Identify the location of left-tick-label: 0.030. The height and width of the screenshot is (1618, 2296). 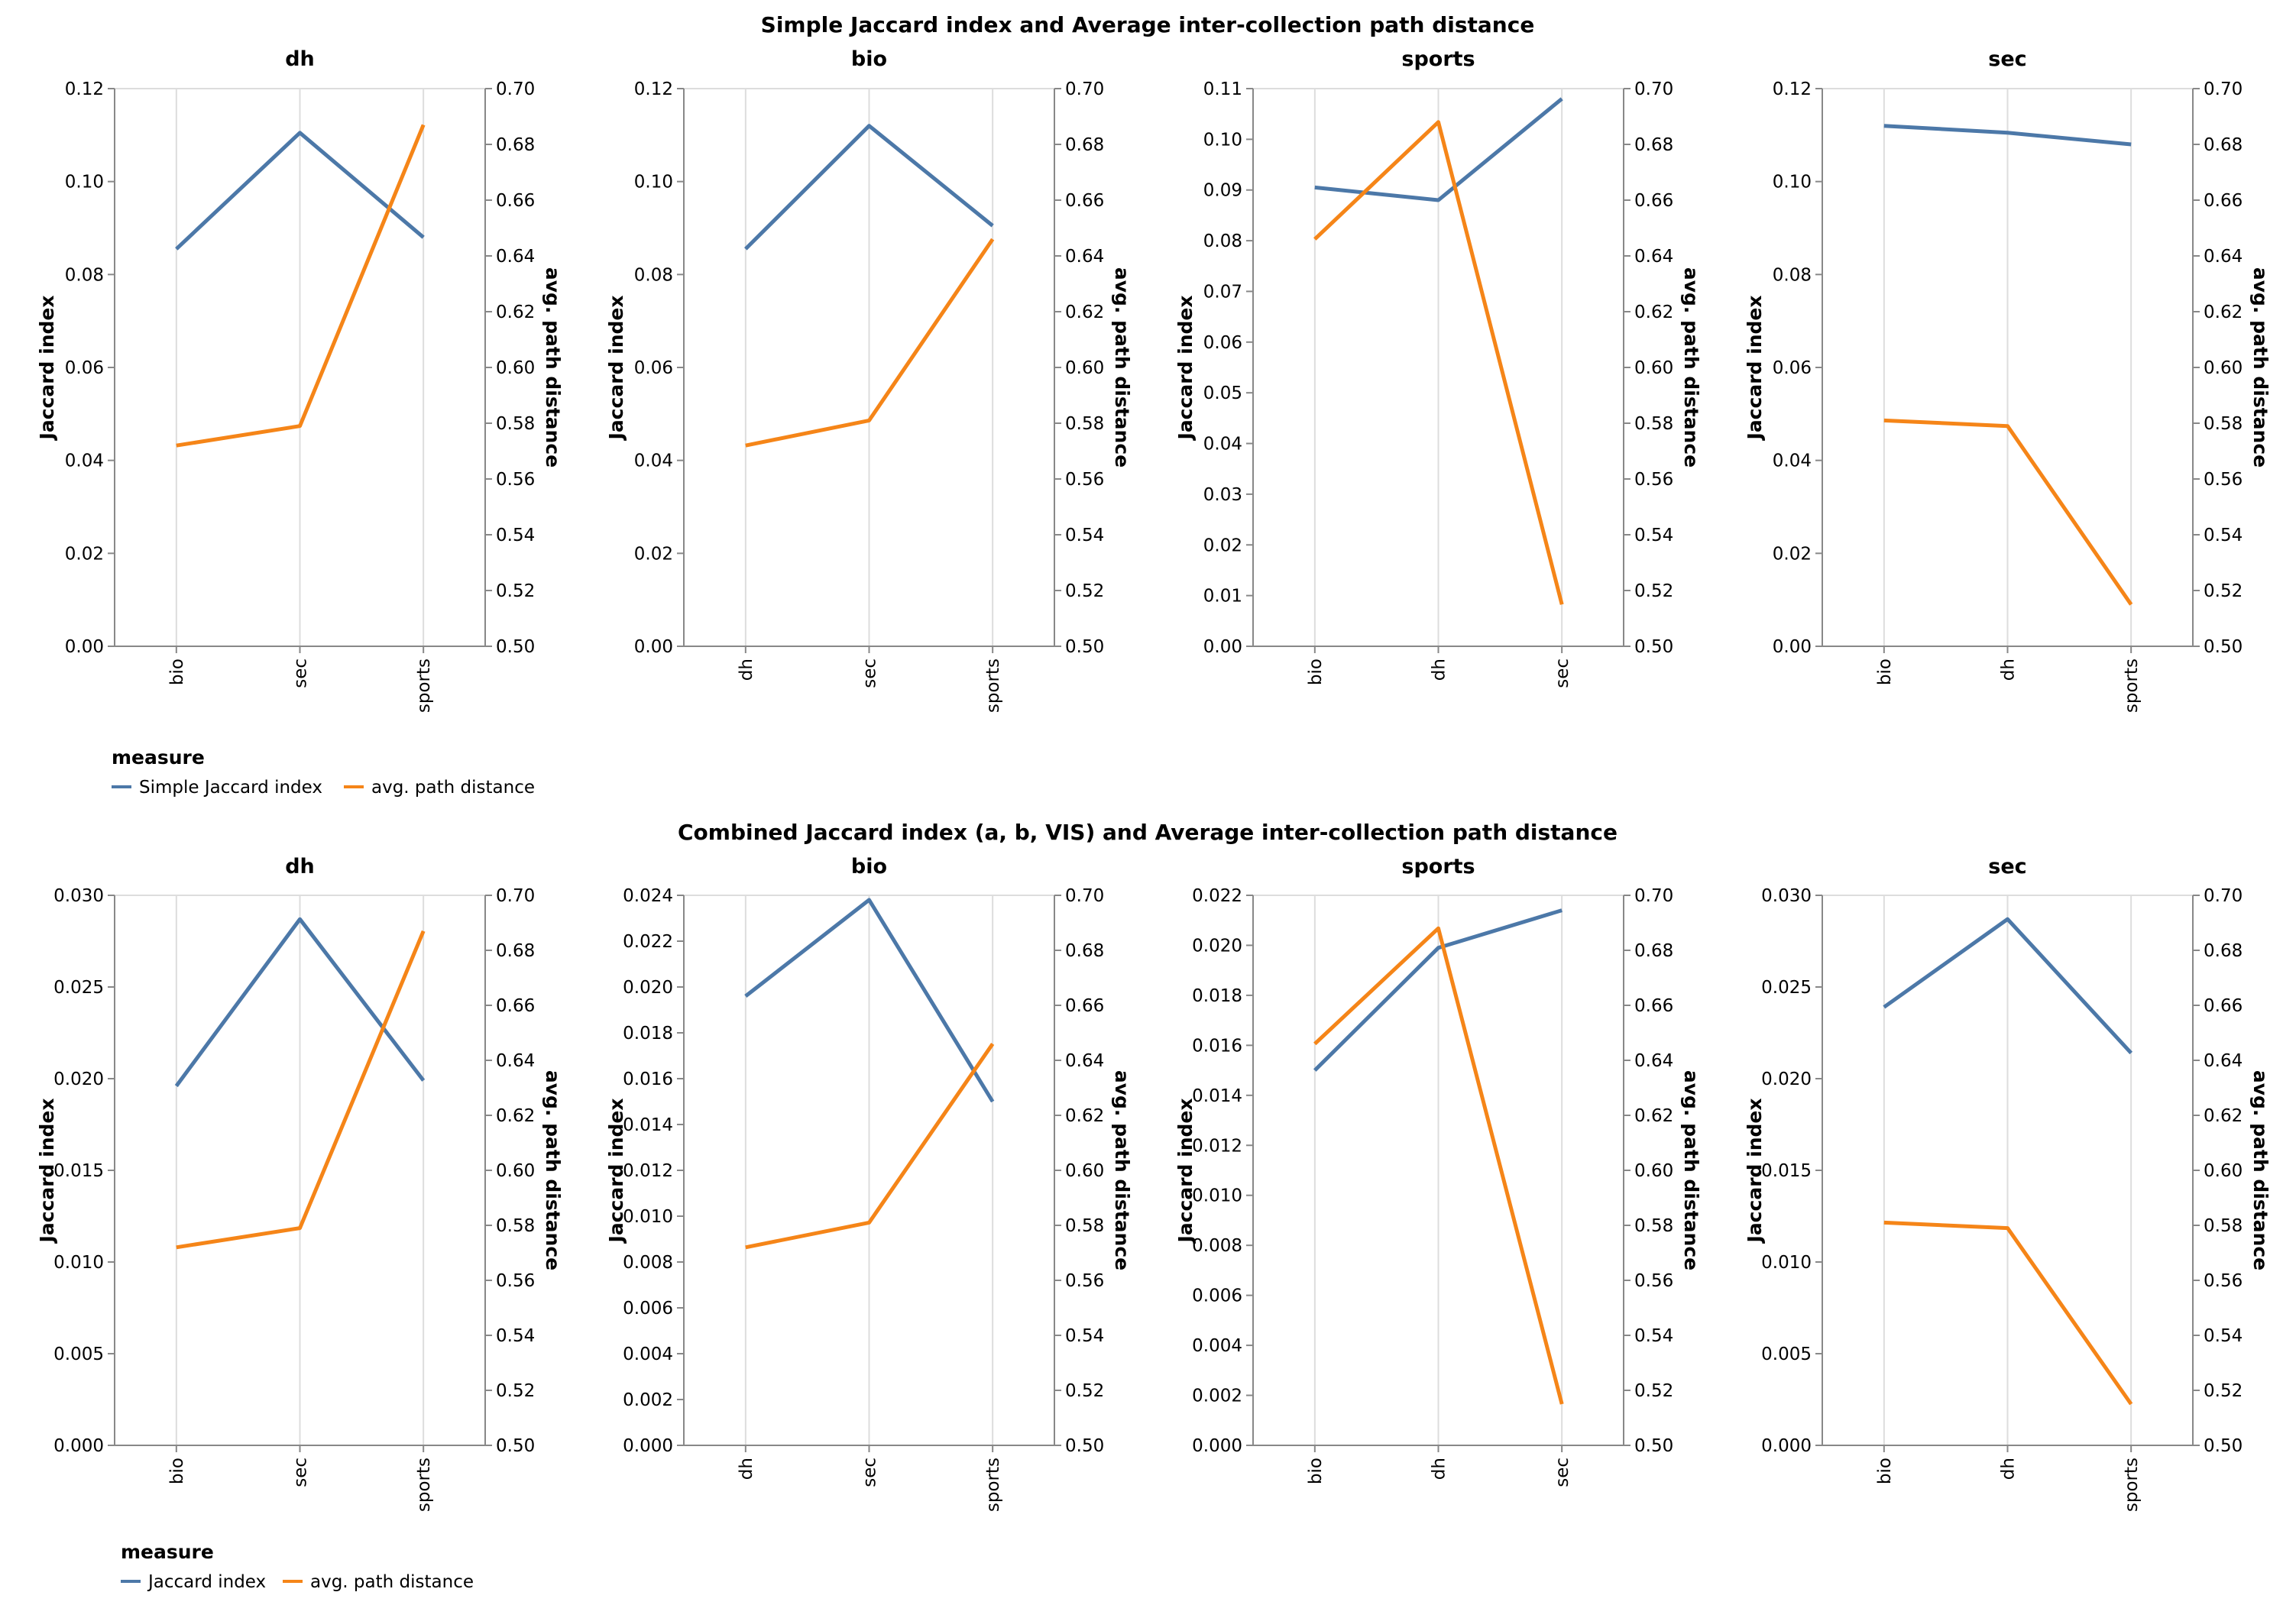
(1787, 896).